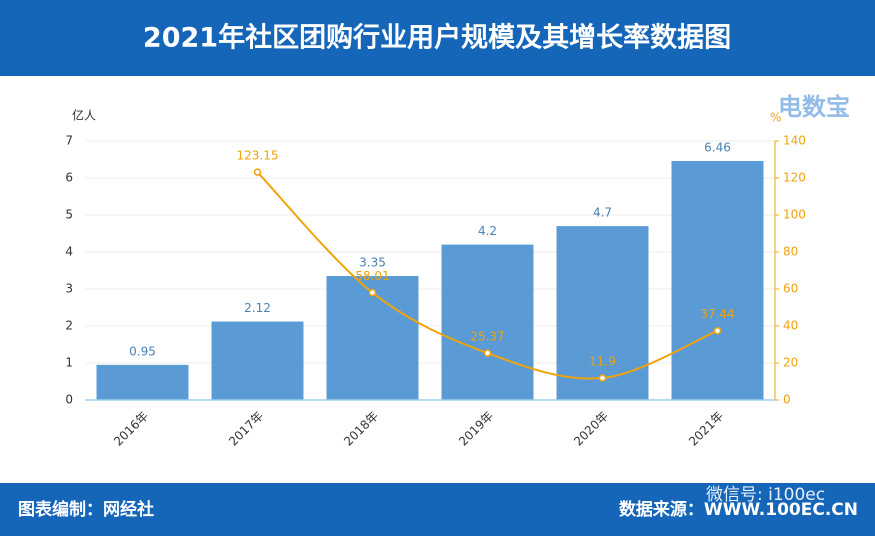  What do you see at coordinates (591, 429) in the screenshot?
I see `x-tick-label: 2020年` at bounding box center [591, 429].